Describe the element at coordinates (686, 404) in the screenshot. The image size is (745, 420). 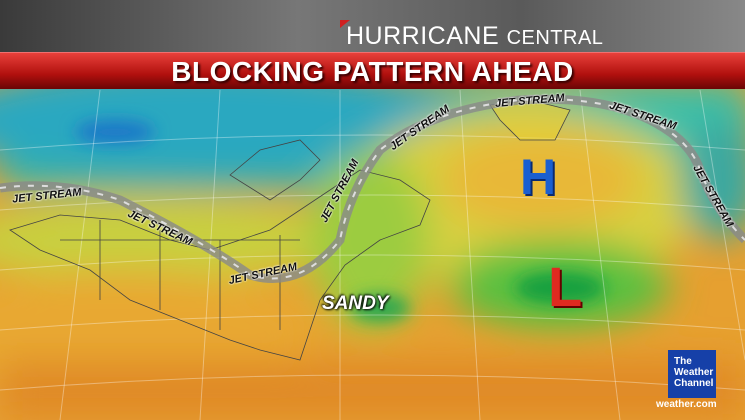
I see `site-url: weather.com` at that location.